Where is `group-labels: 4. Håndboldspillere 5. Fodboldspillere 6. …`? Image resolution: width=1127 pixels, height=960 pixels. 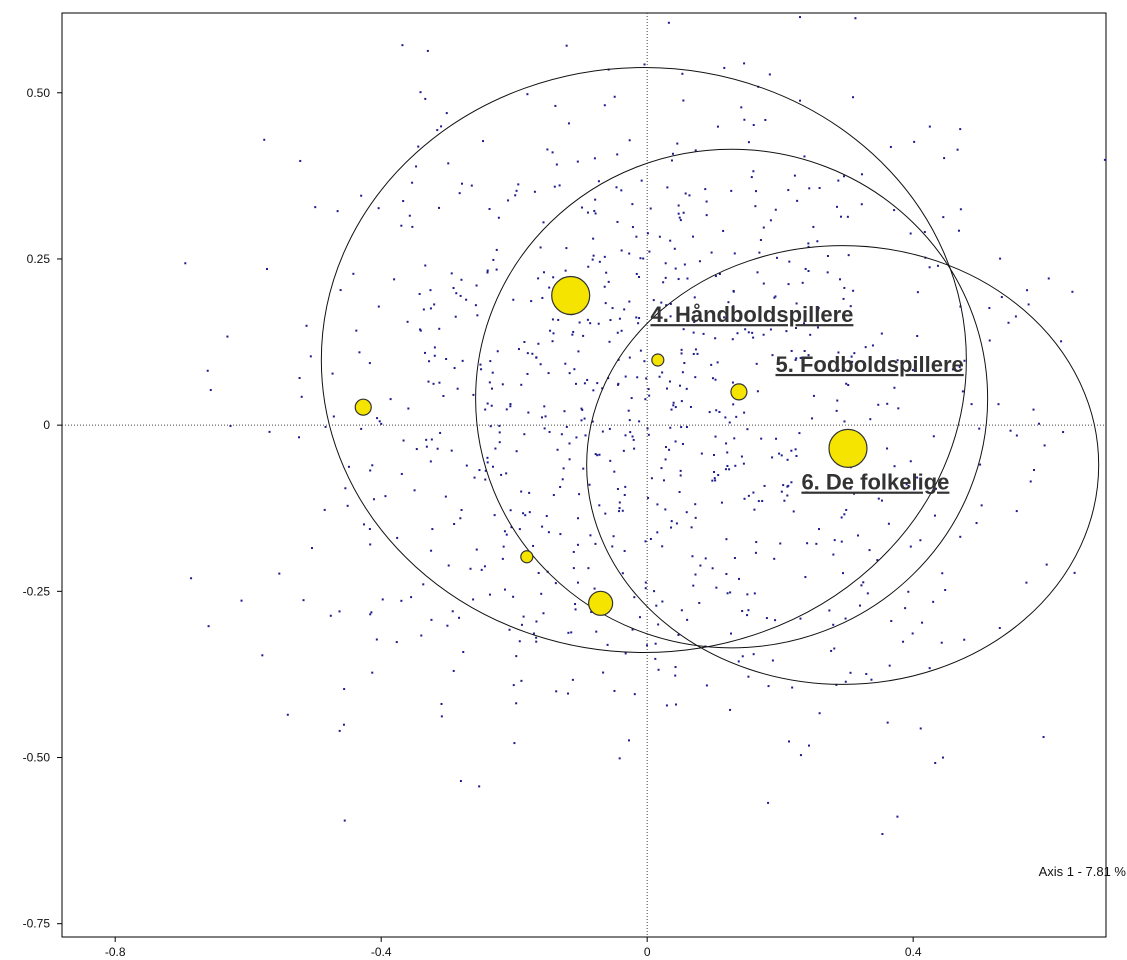 group-labels: 4. Håndboldspillere 5. Fodboldspillere 6. … is located at coordinates (806, 398).